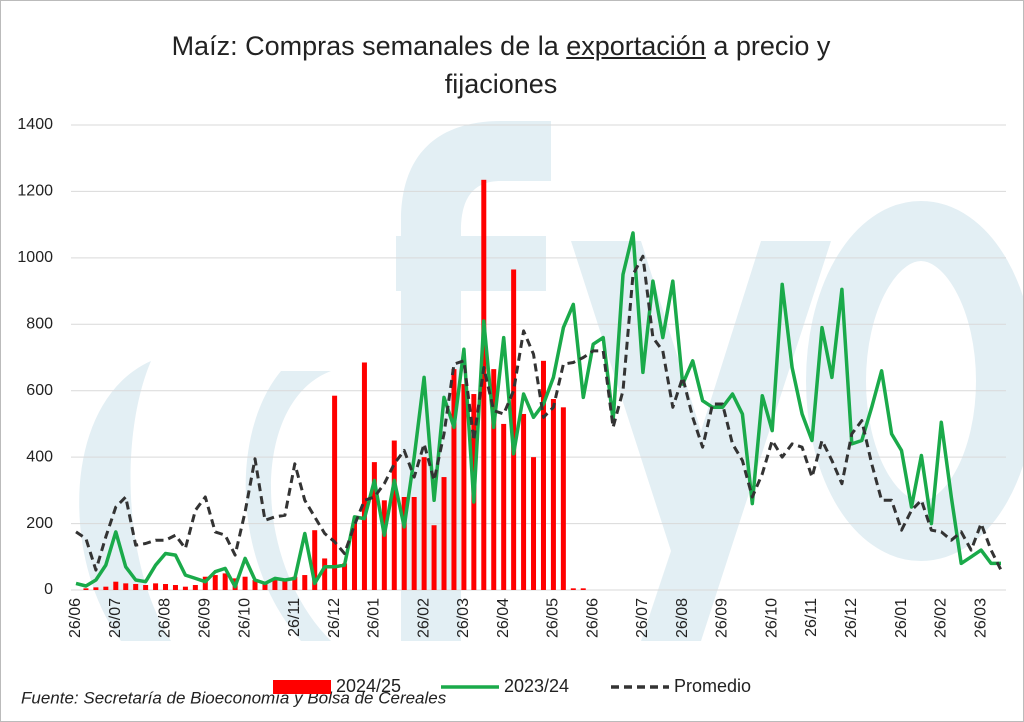  I want to click on title-part: Maíz: Compras semanales de la, so click(365, 46).